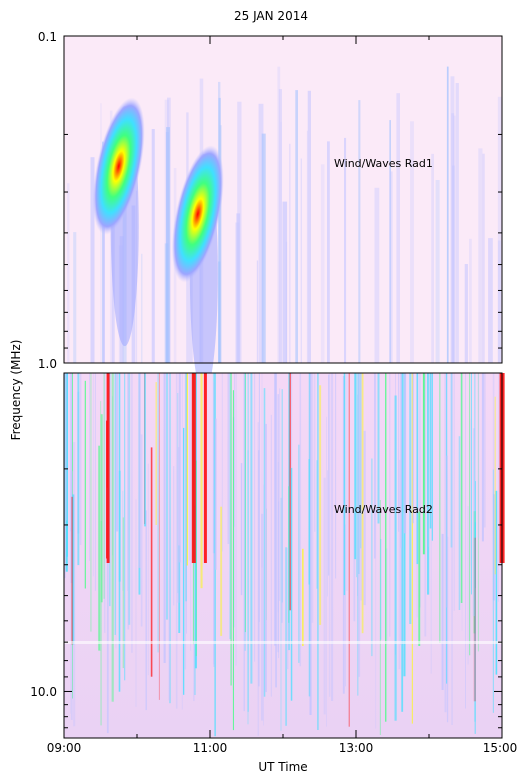 This screenshot has width=525, height=775. What do you see at coordinates (118, 166) in the screenshot?
I see `burst-core` at bounding box center [118, 166].